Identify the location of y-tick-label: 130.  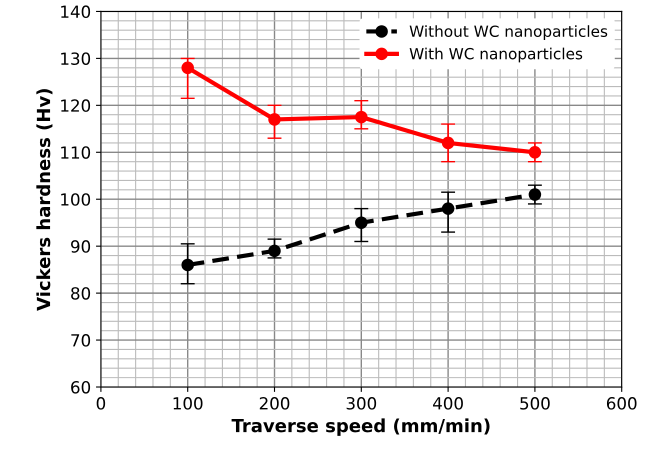
(75, 58).